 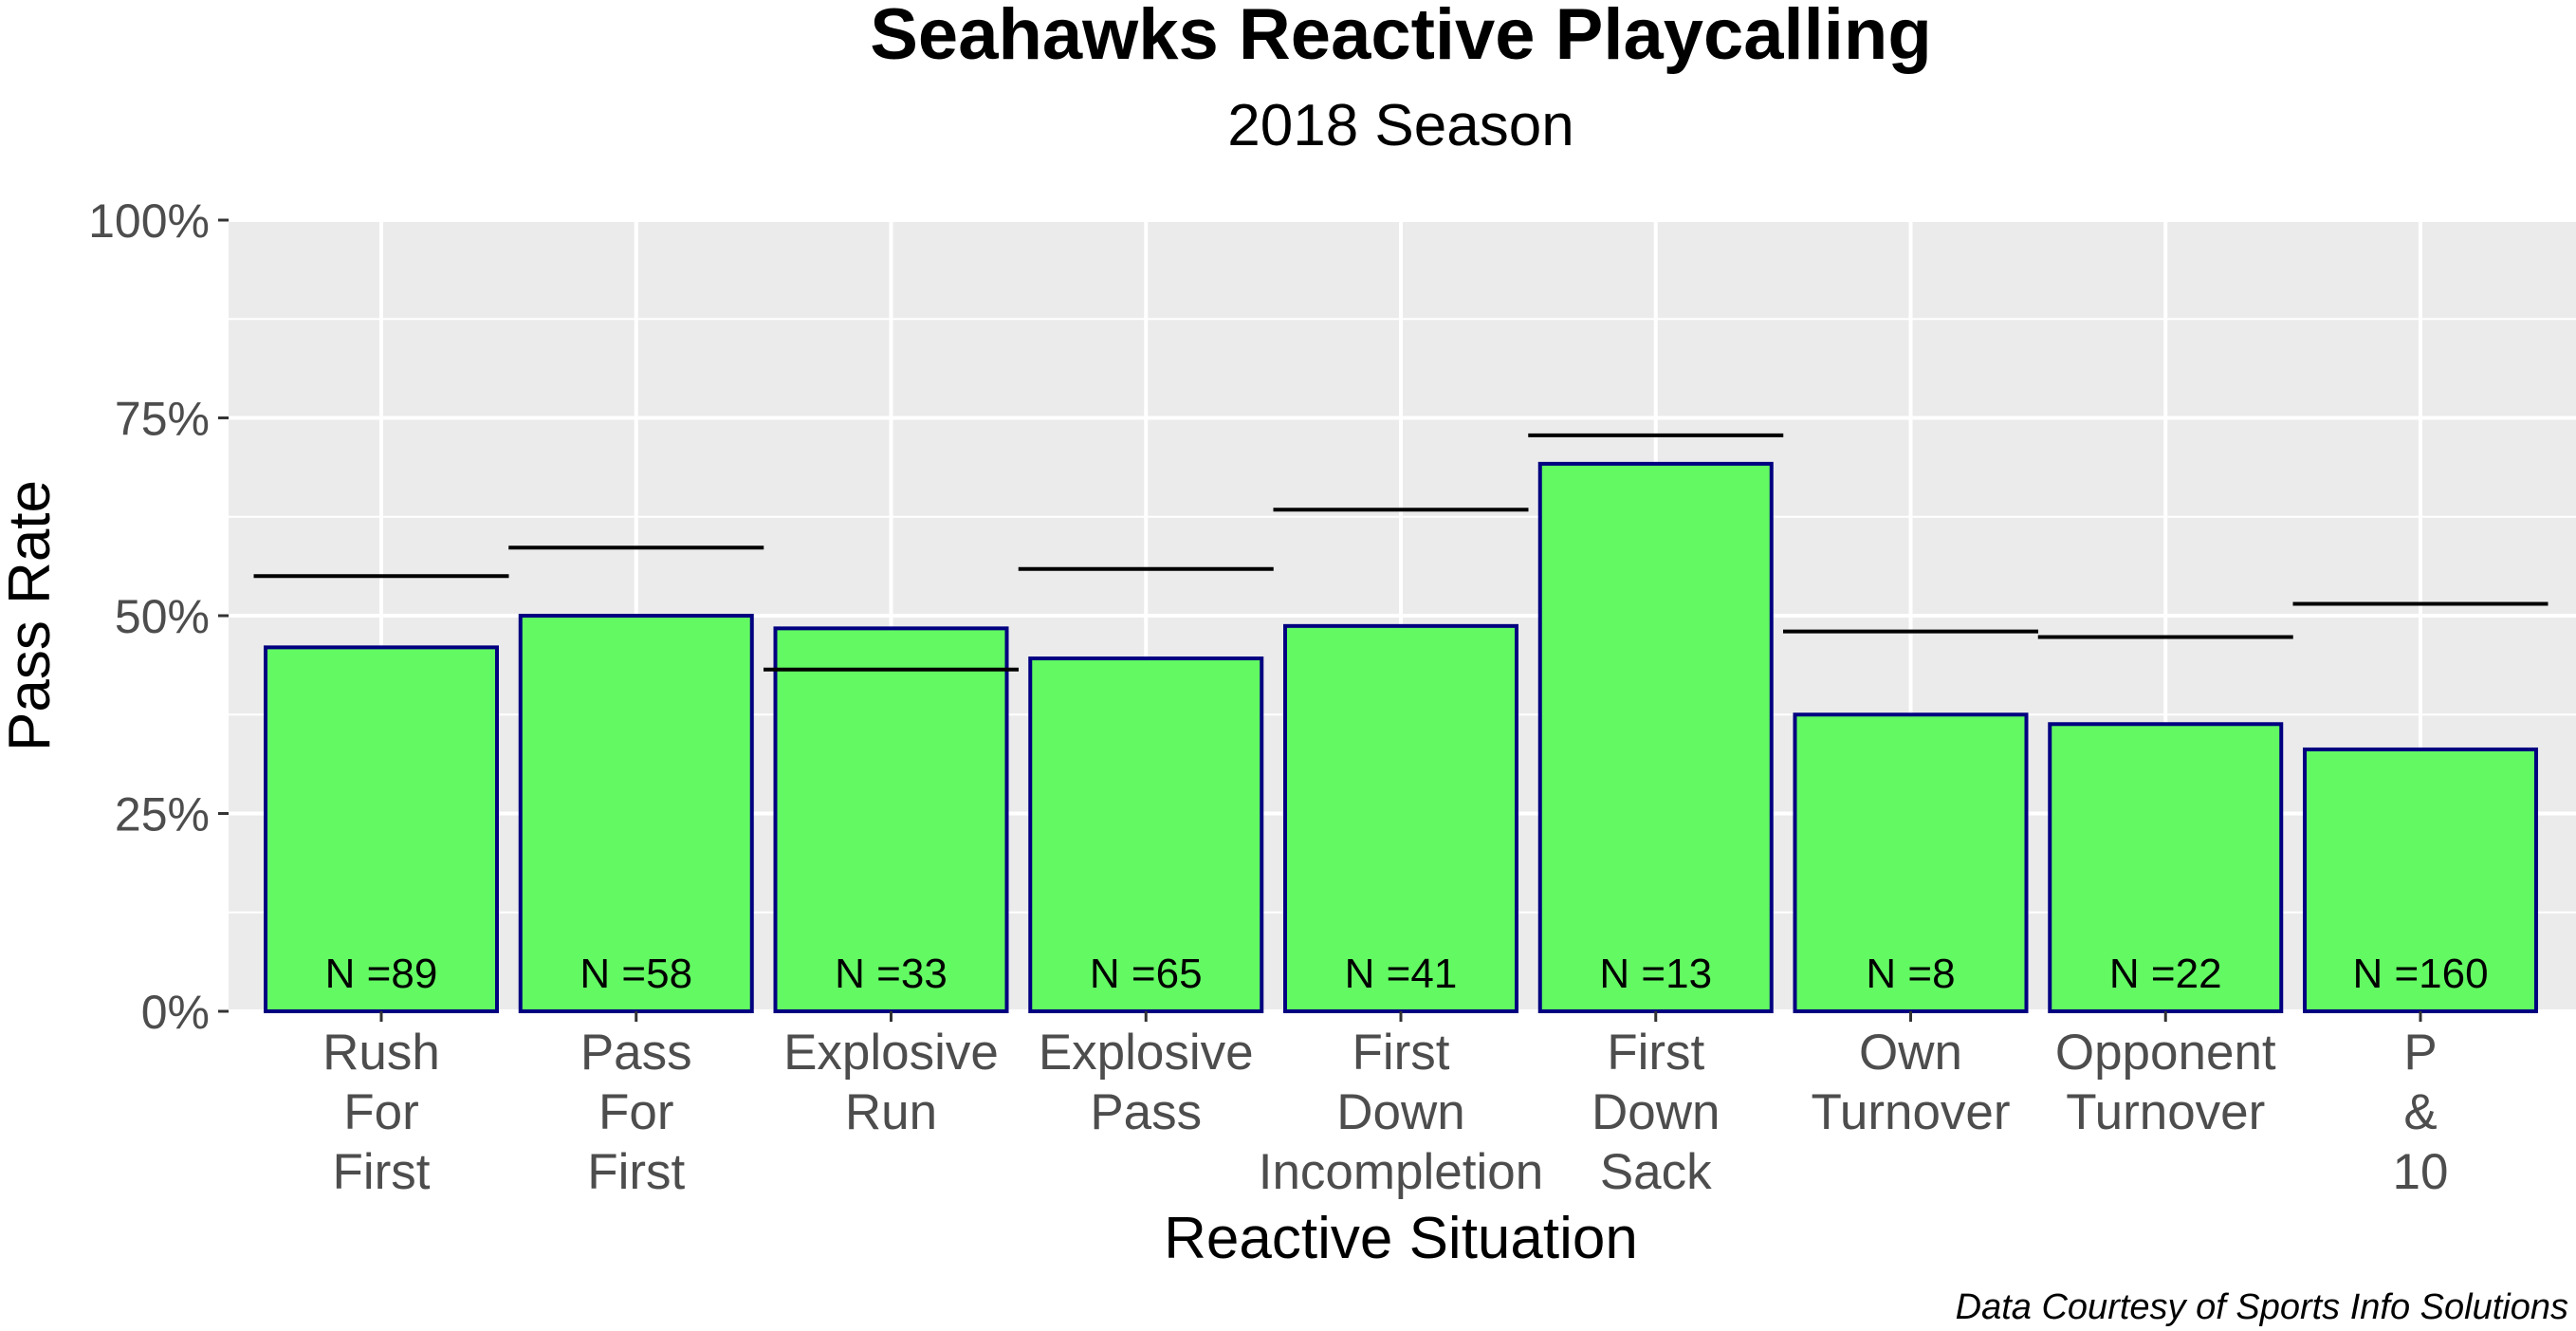 I want to click on x-tick-label: First Down Sack, so click(x=1656, y=1112).